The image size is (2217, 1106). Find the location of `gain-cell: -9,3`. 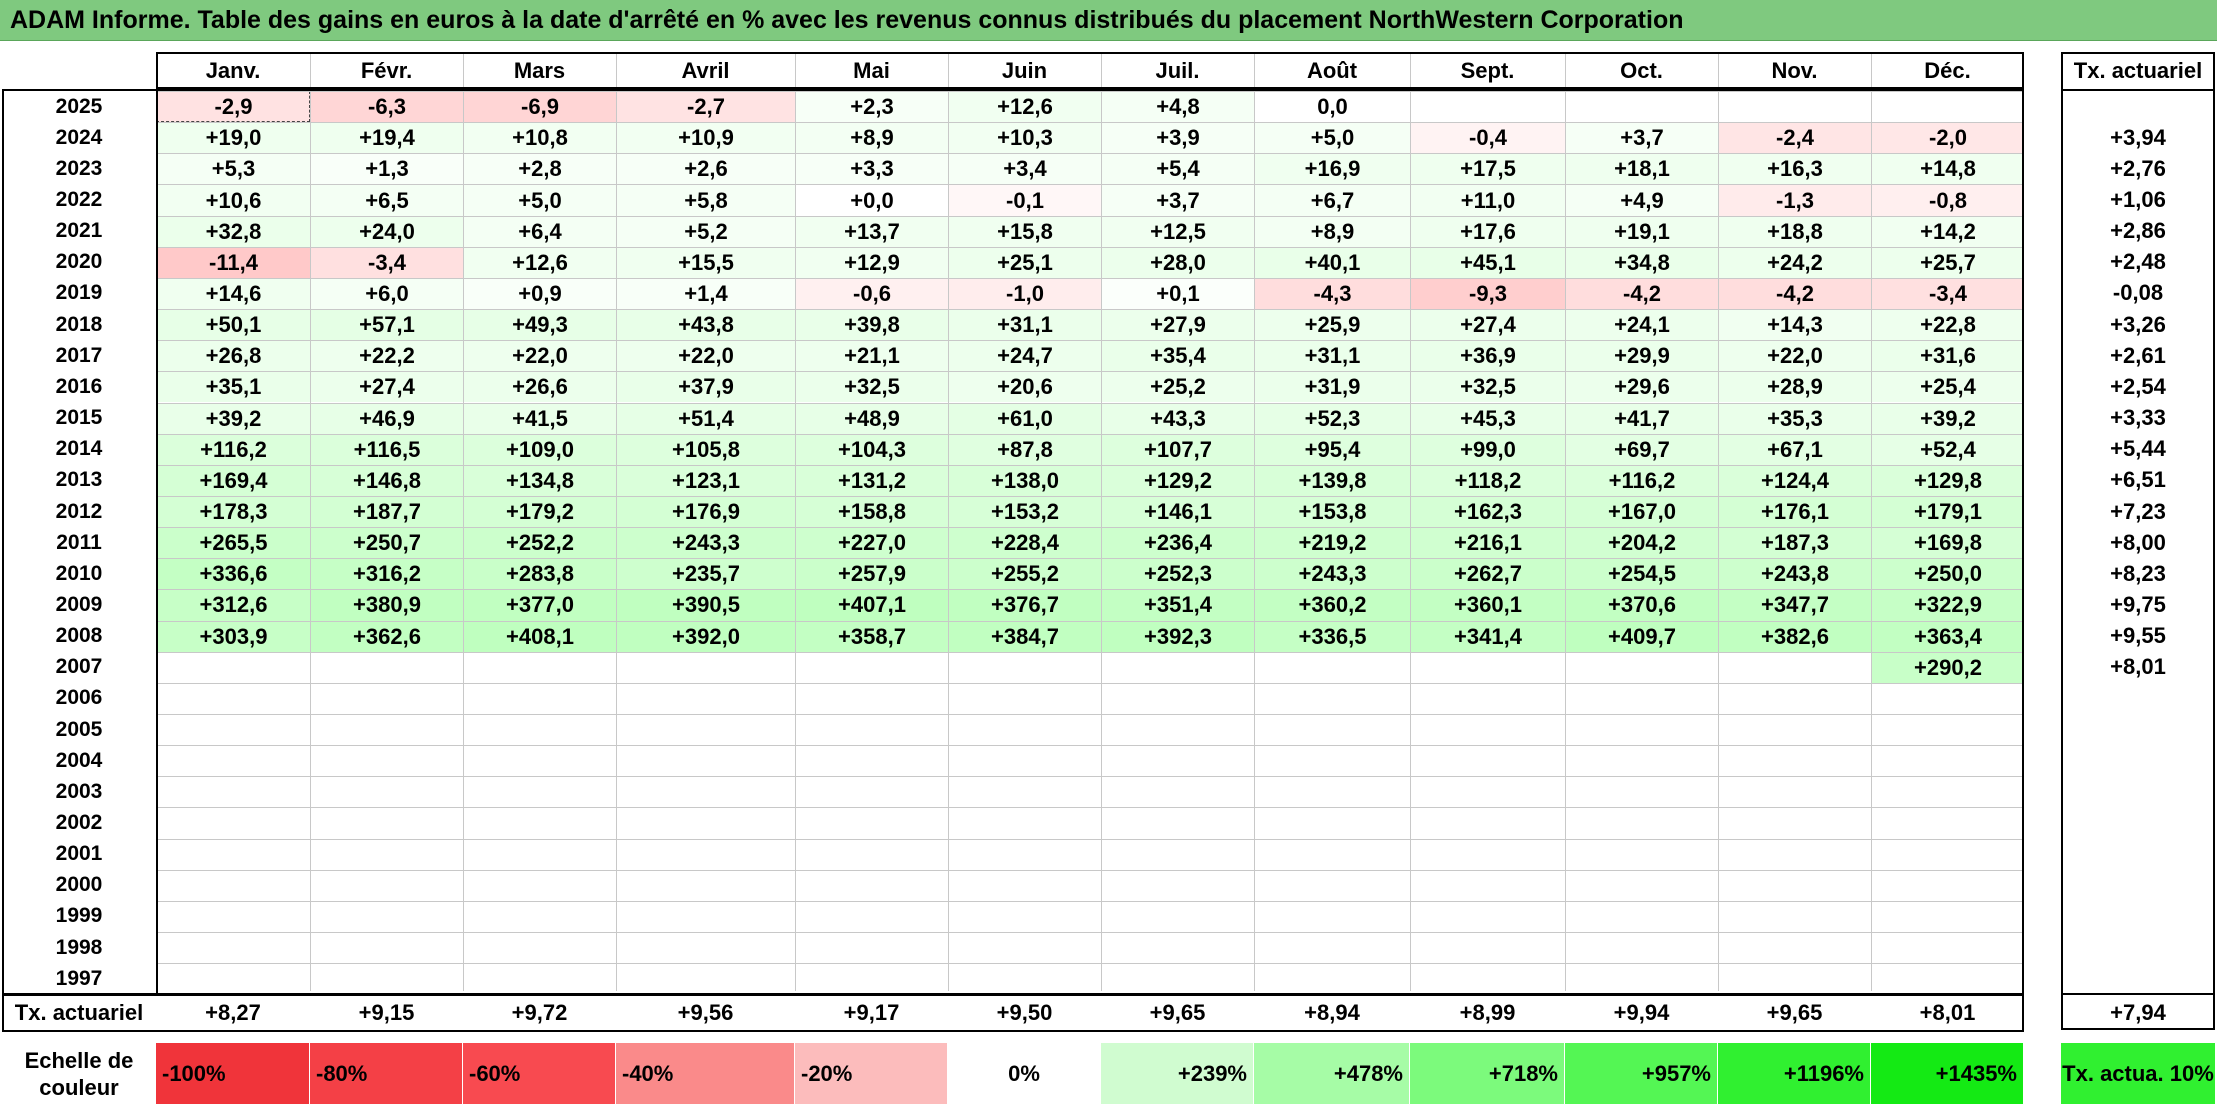

gain-cell: -9,3 is located at coordinates (1488, 294).